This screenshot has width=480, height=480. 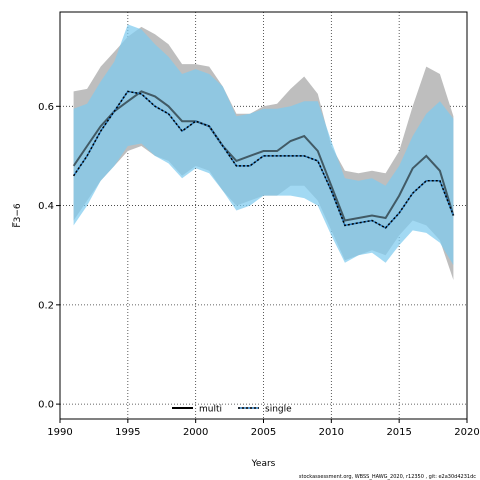 I want to click on legend: multi single, so click(x=232, y=410).